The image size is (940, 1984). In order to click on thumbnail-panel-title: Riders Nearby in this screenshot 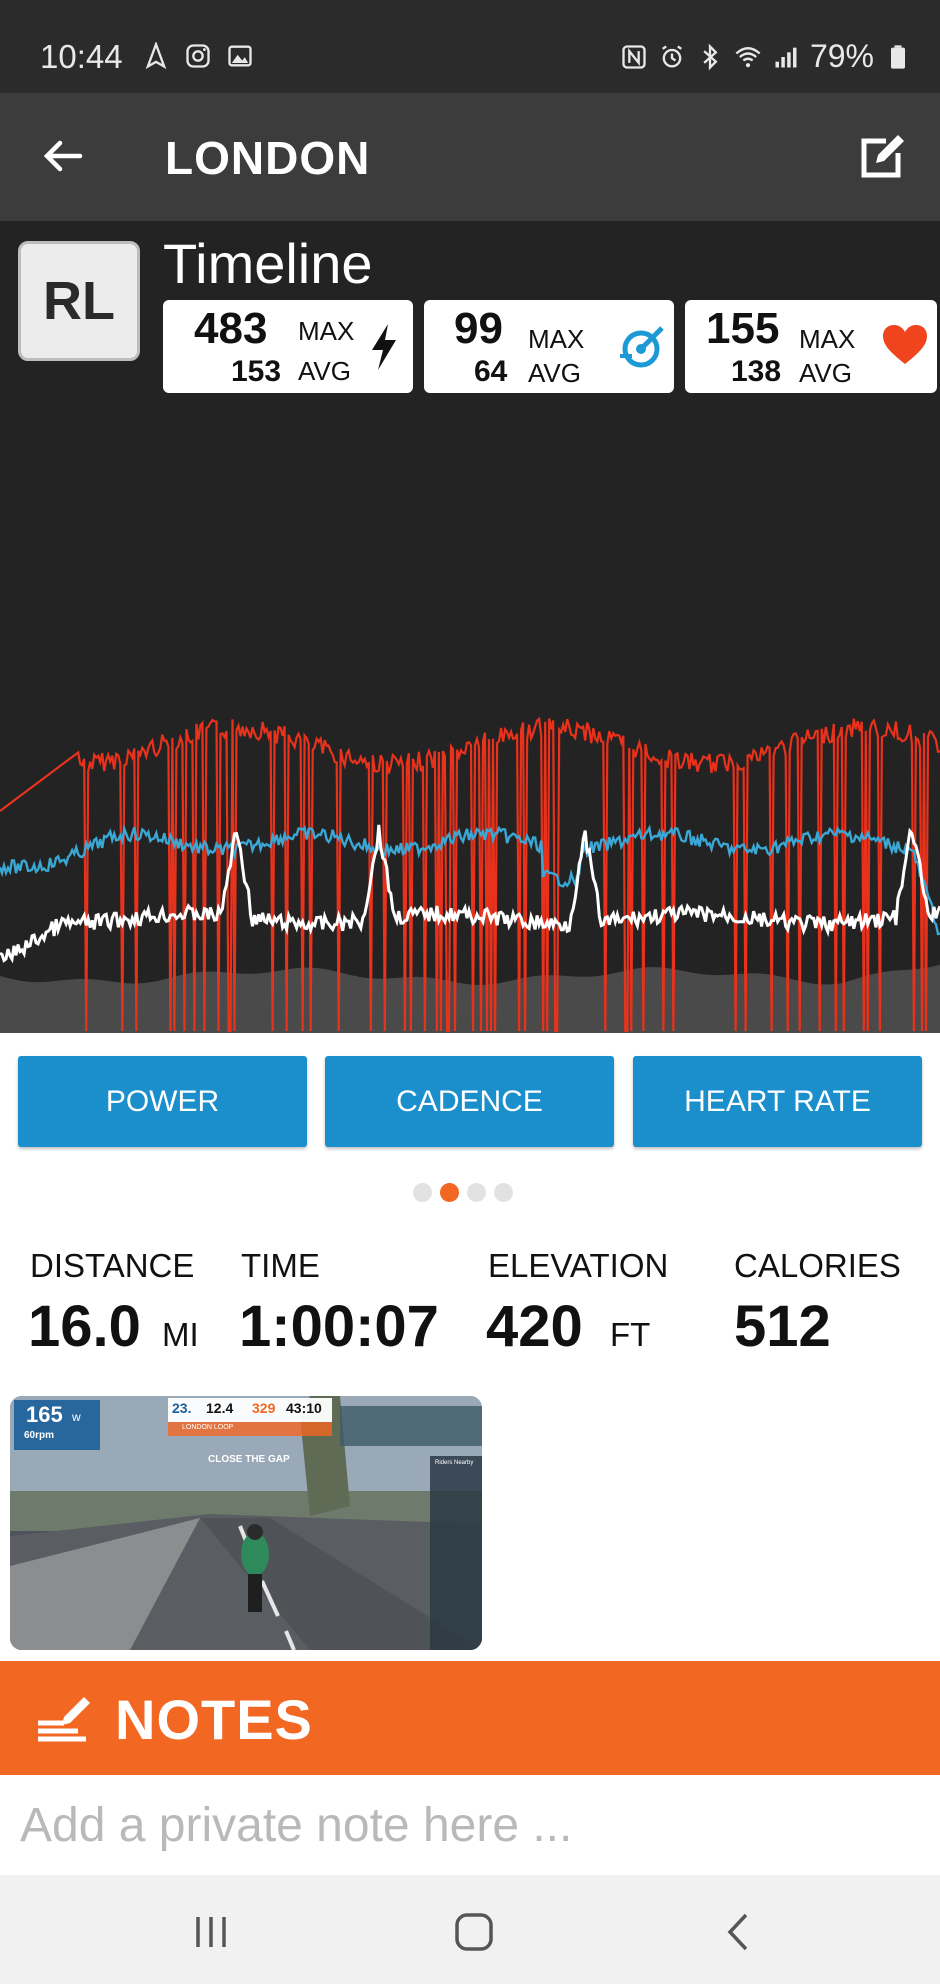, I will do `click(454, 1463)`.